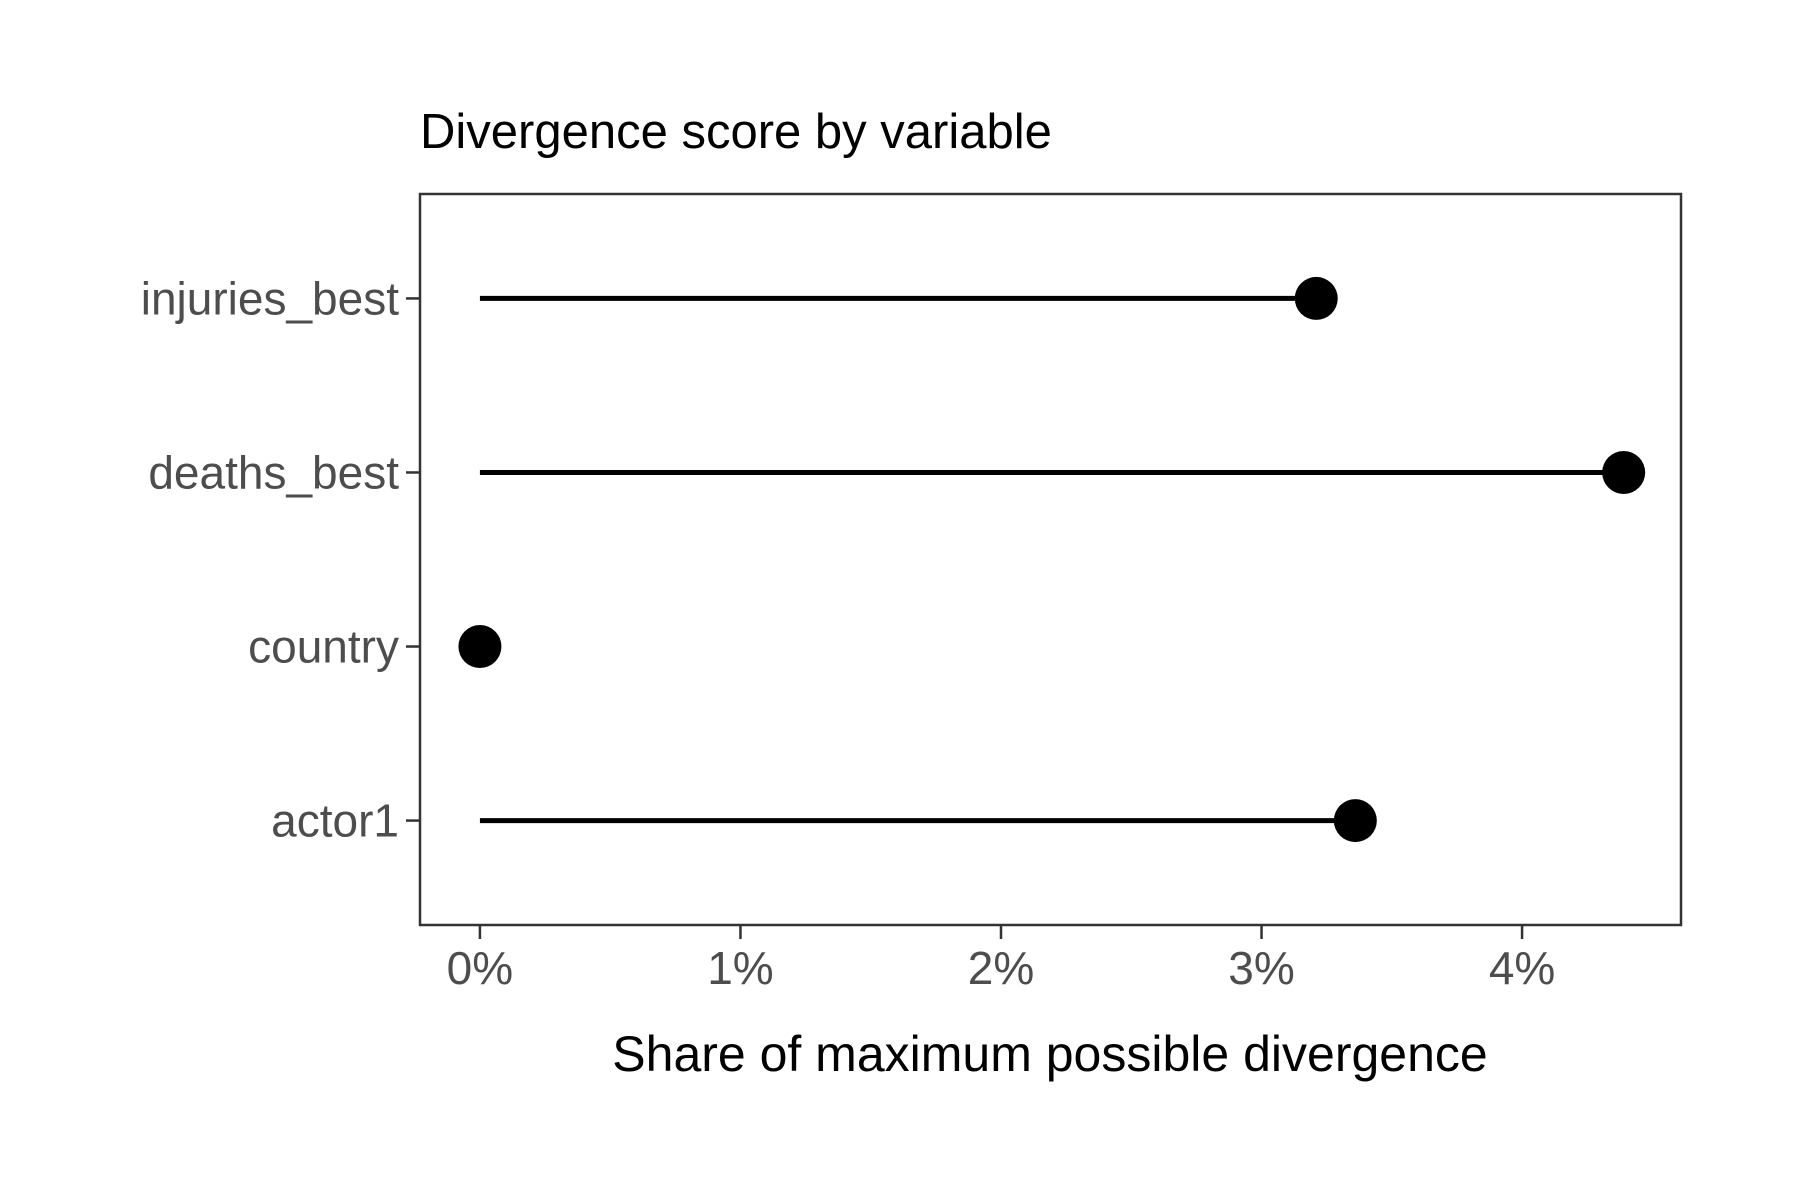 This screenshot has width=1800, height=1200. I want to click on chart-title: Divergence score by variable, so click(736, 132).